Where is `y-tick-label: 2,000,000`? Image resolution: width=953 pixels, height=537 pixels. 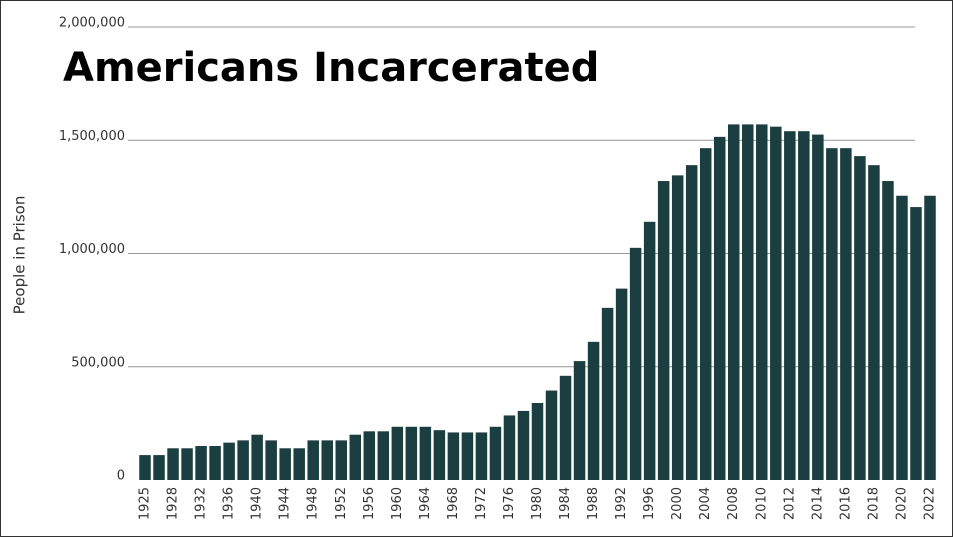
y-tick-label: 2,000,000 is located at coordinates (92, 23).